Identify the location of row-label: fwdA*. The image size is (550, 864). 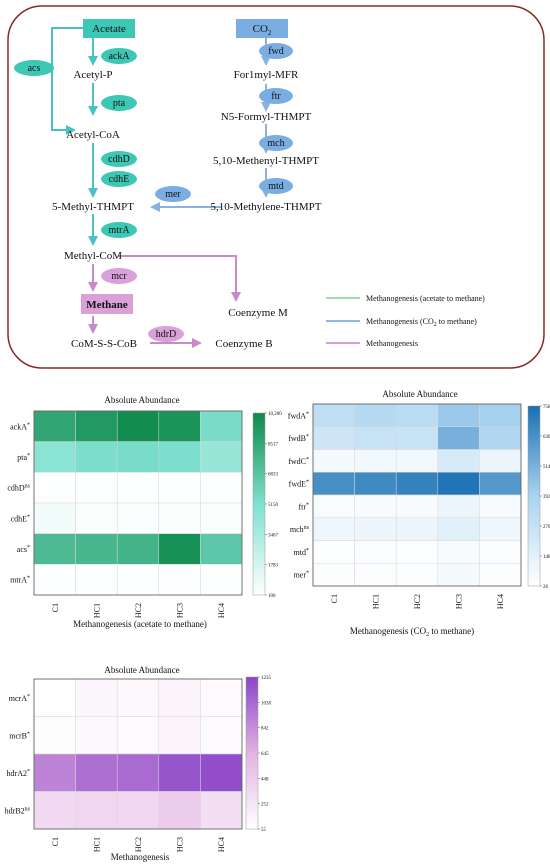
(298, 415).